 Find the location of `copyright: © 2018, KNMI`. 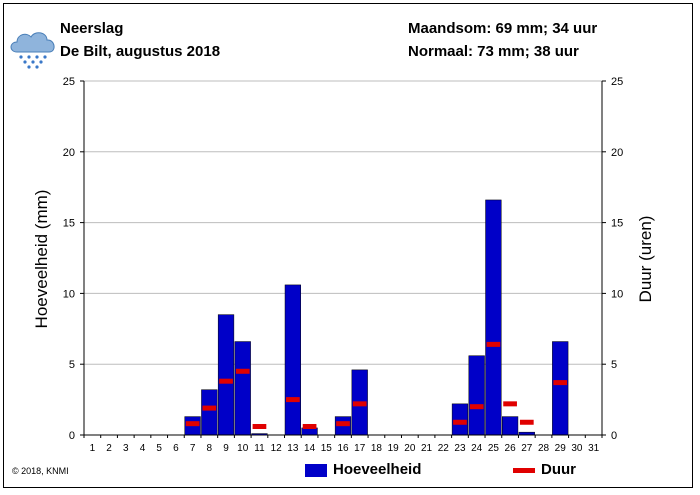

copyright: © 2018, KNMI is located at coordinates (40, 471).